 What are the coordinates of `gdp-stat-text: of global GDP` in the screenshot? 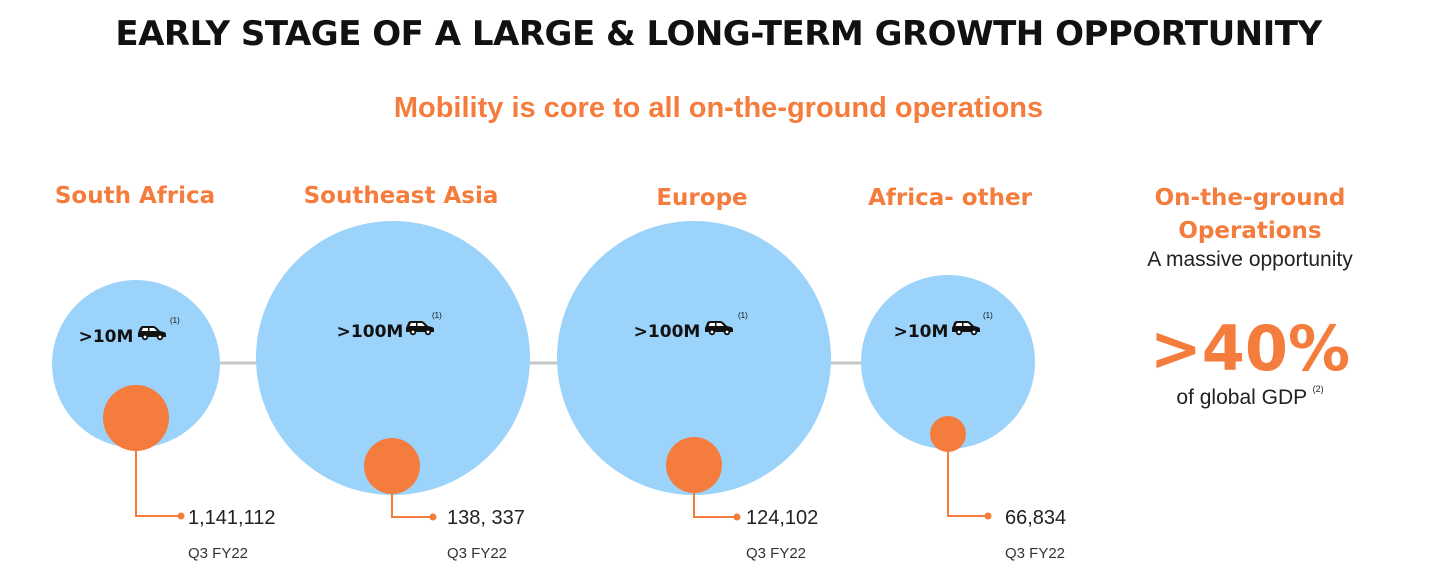 It's located at (1241, 397).